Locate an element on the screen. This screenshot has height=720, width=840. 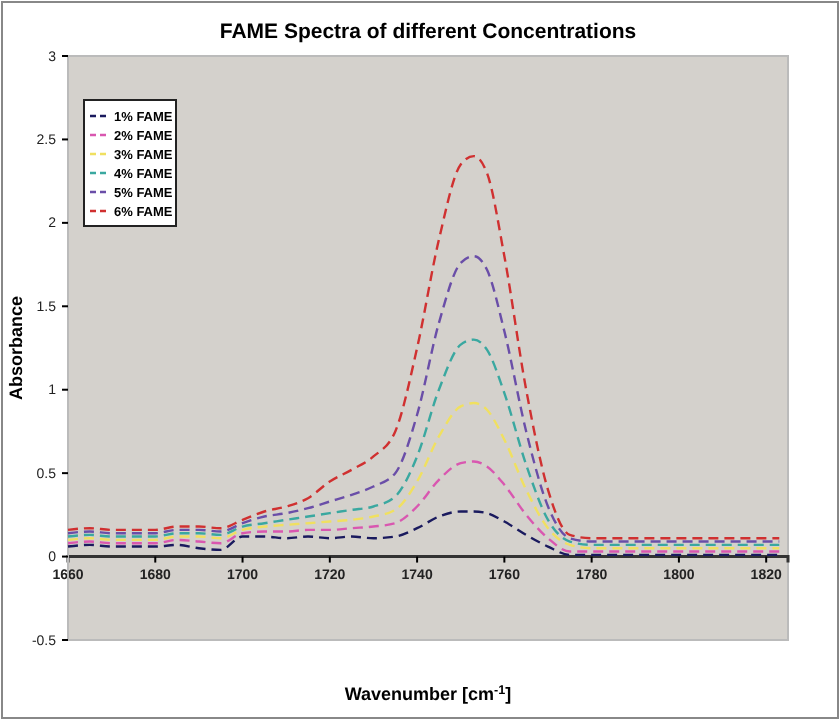
chart-title: FAME Spectra of different Concentrations is located at coordinates (428, 32).